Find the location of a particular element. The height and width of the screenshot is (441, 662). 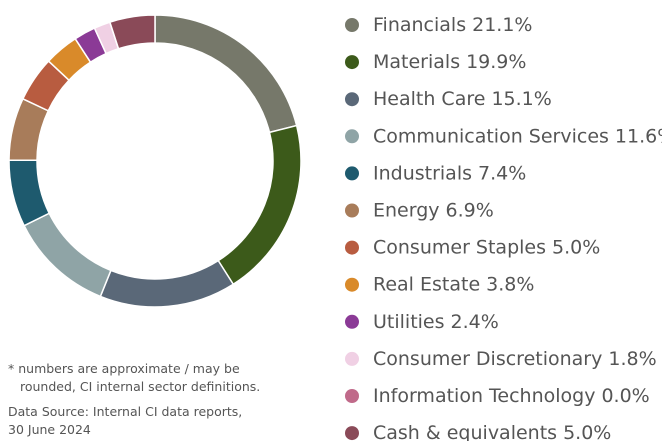

legend-name: Financials is located at coordinates (419, 25).